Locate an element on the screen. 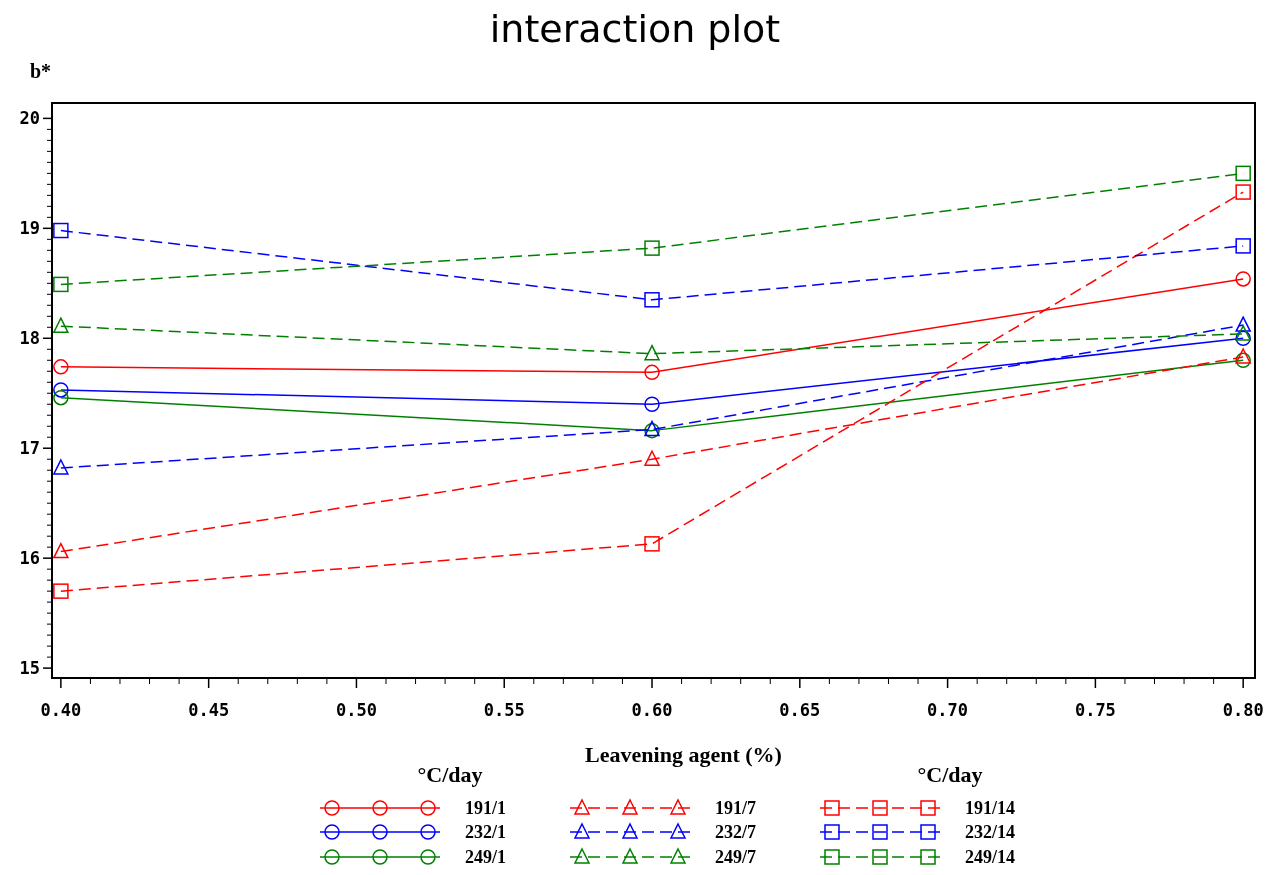 The image size is (1286, 875). x-tick-label: 0.70 is located at coordinates (948, 710).